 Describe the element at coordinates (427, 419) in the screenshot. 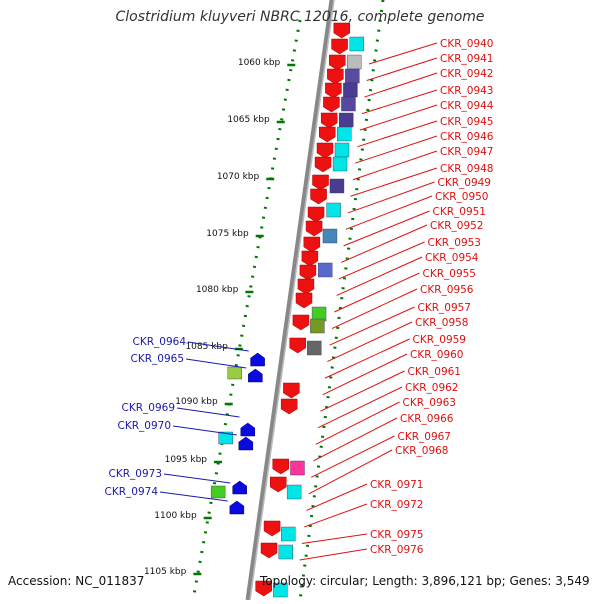

I see `gene-label: CKR_0966` at that location.